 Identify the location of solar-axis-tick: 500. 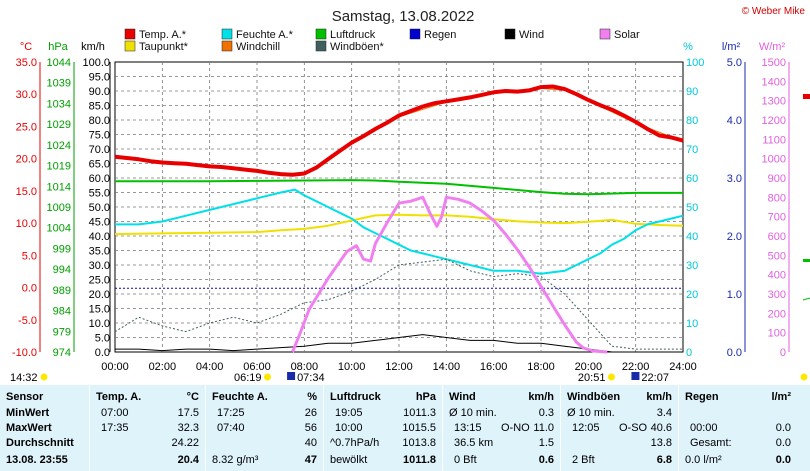
(777, 256).